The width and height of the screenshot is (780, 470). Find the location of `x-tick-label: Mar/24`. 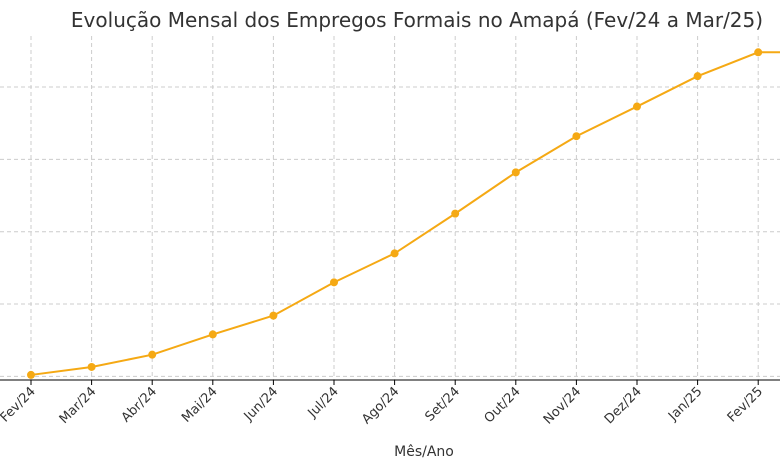

x-tick-label: Mar/24 is located at coordinates (78, 405).